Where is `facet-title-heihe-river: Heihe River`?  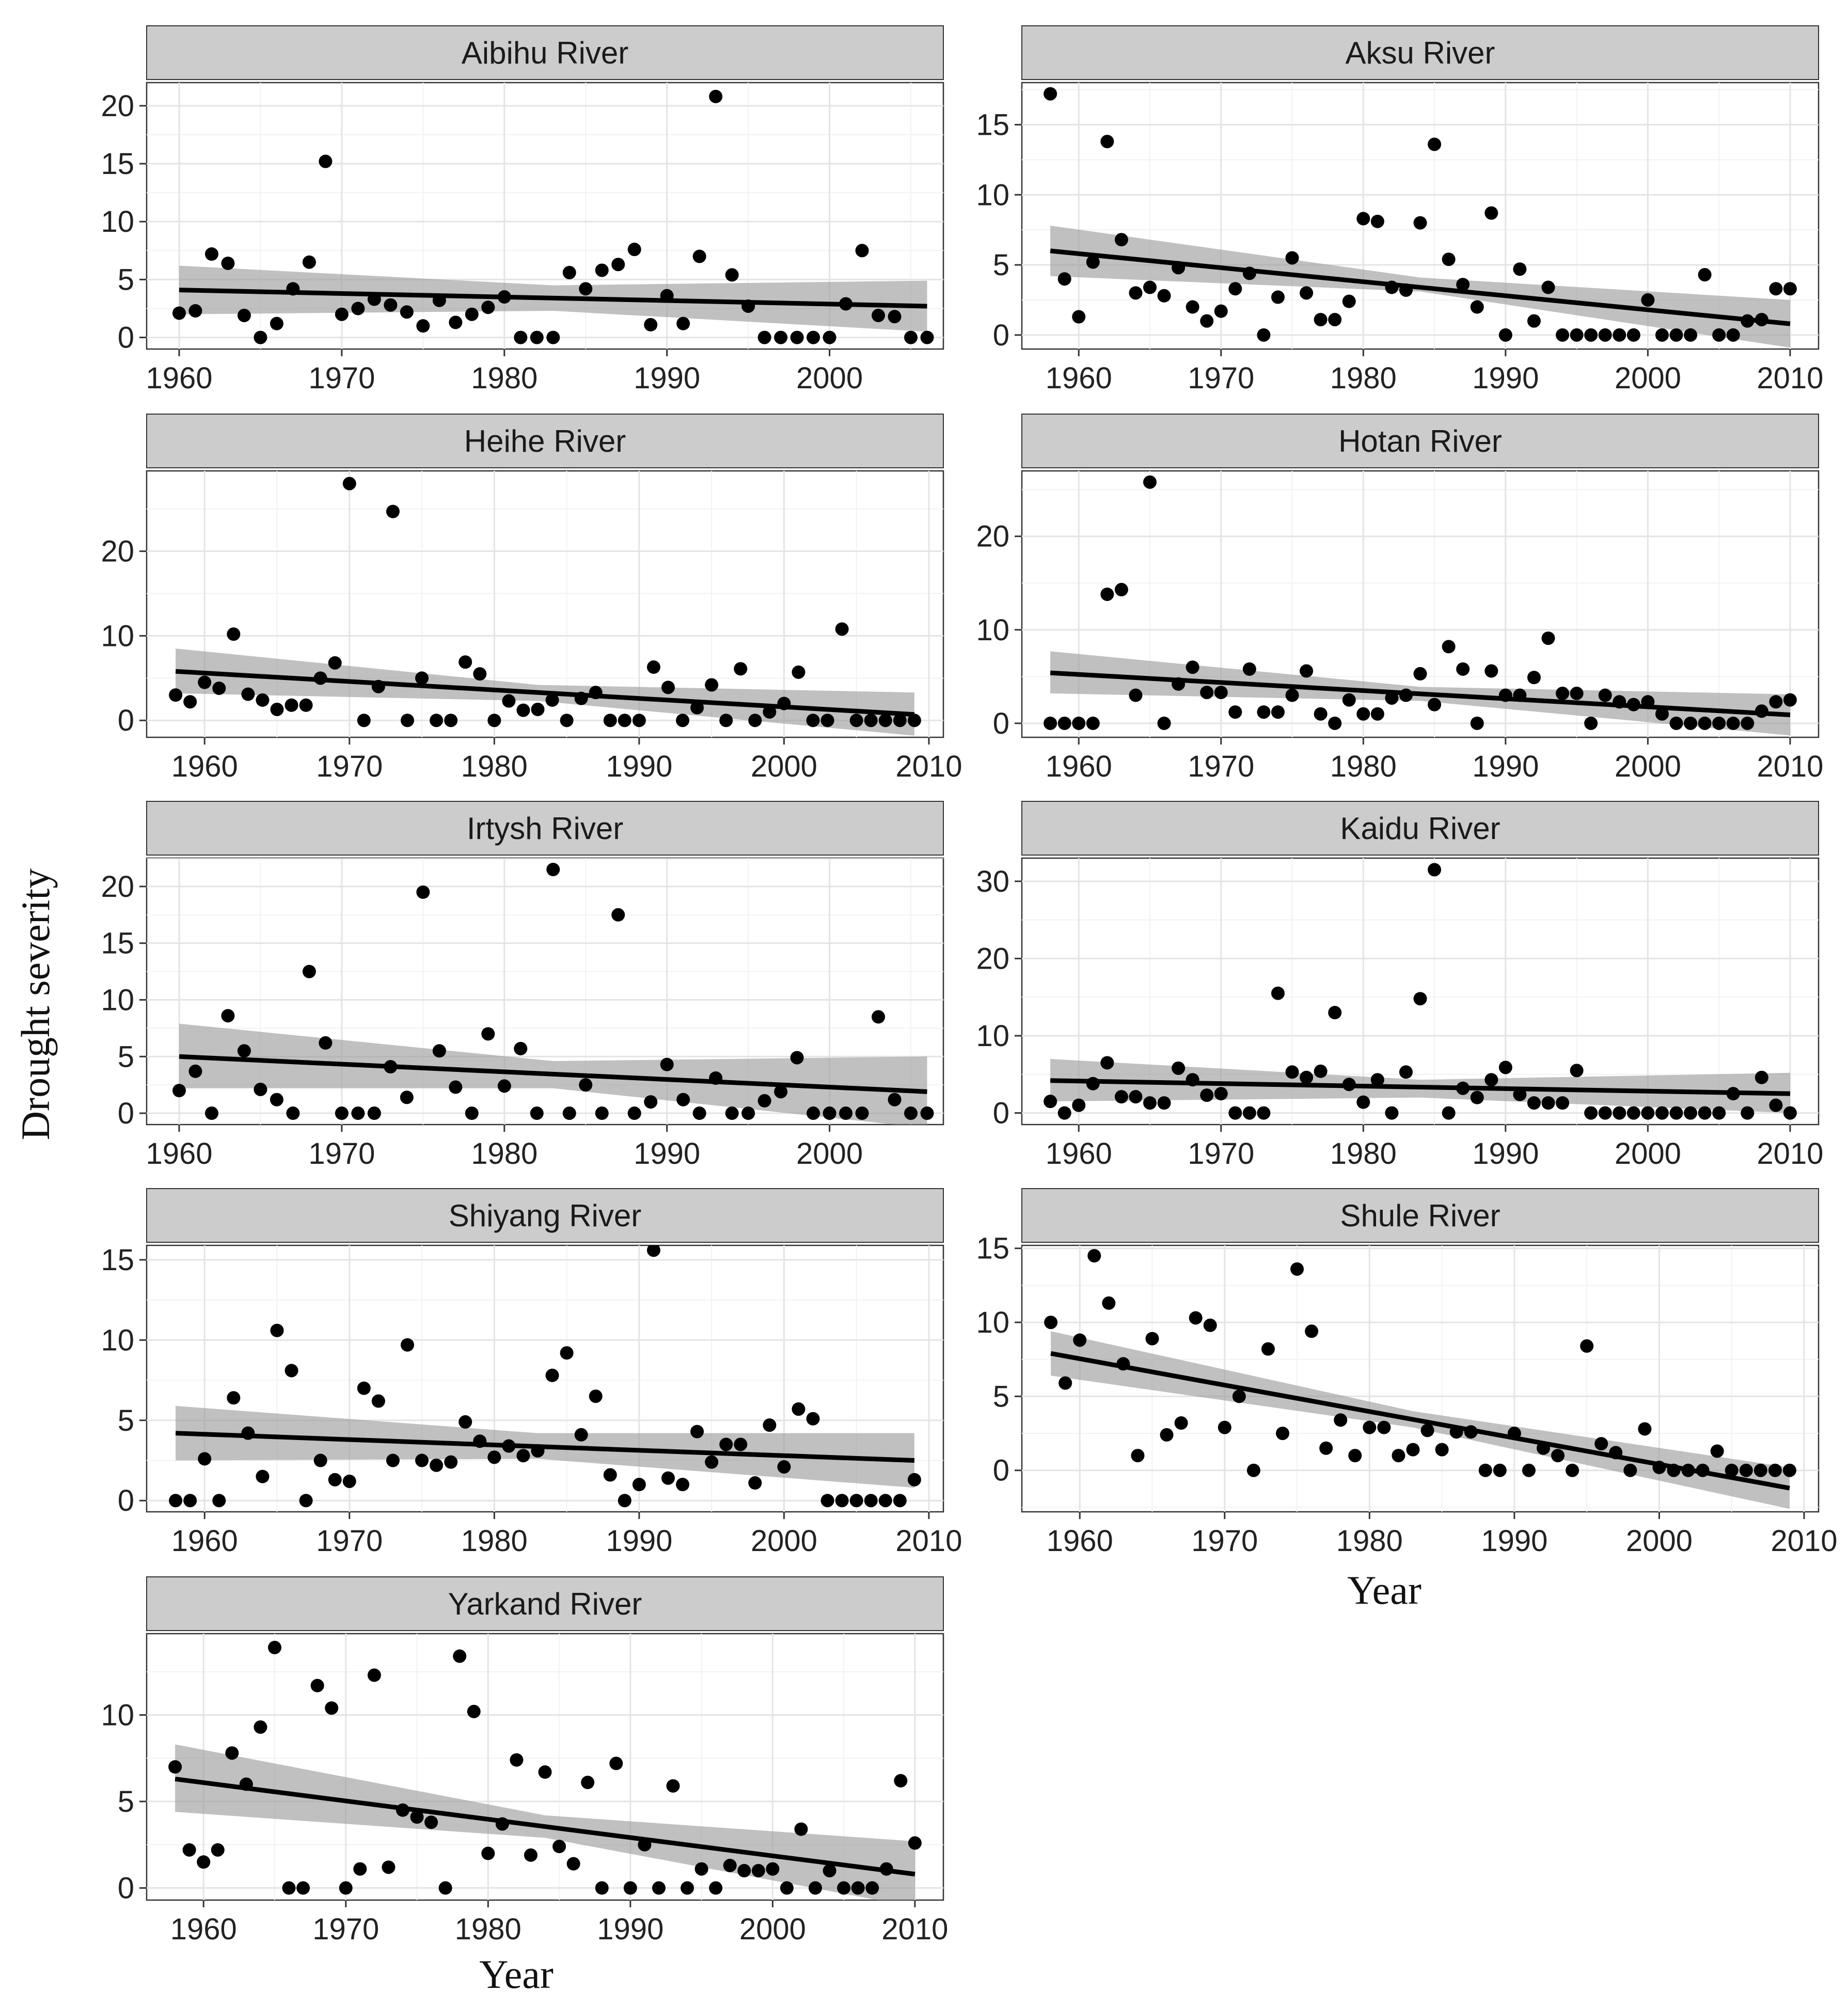 facet-title-heihe-river: Heihe River is located at coordinates (545, 442).